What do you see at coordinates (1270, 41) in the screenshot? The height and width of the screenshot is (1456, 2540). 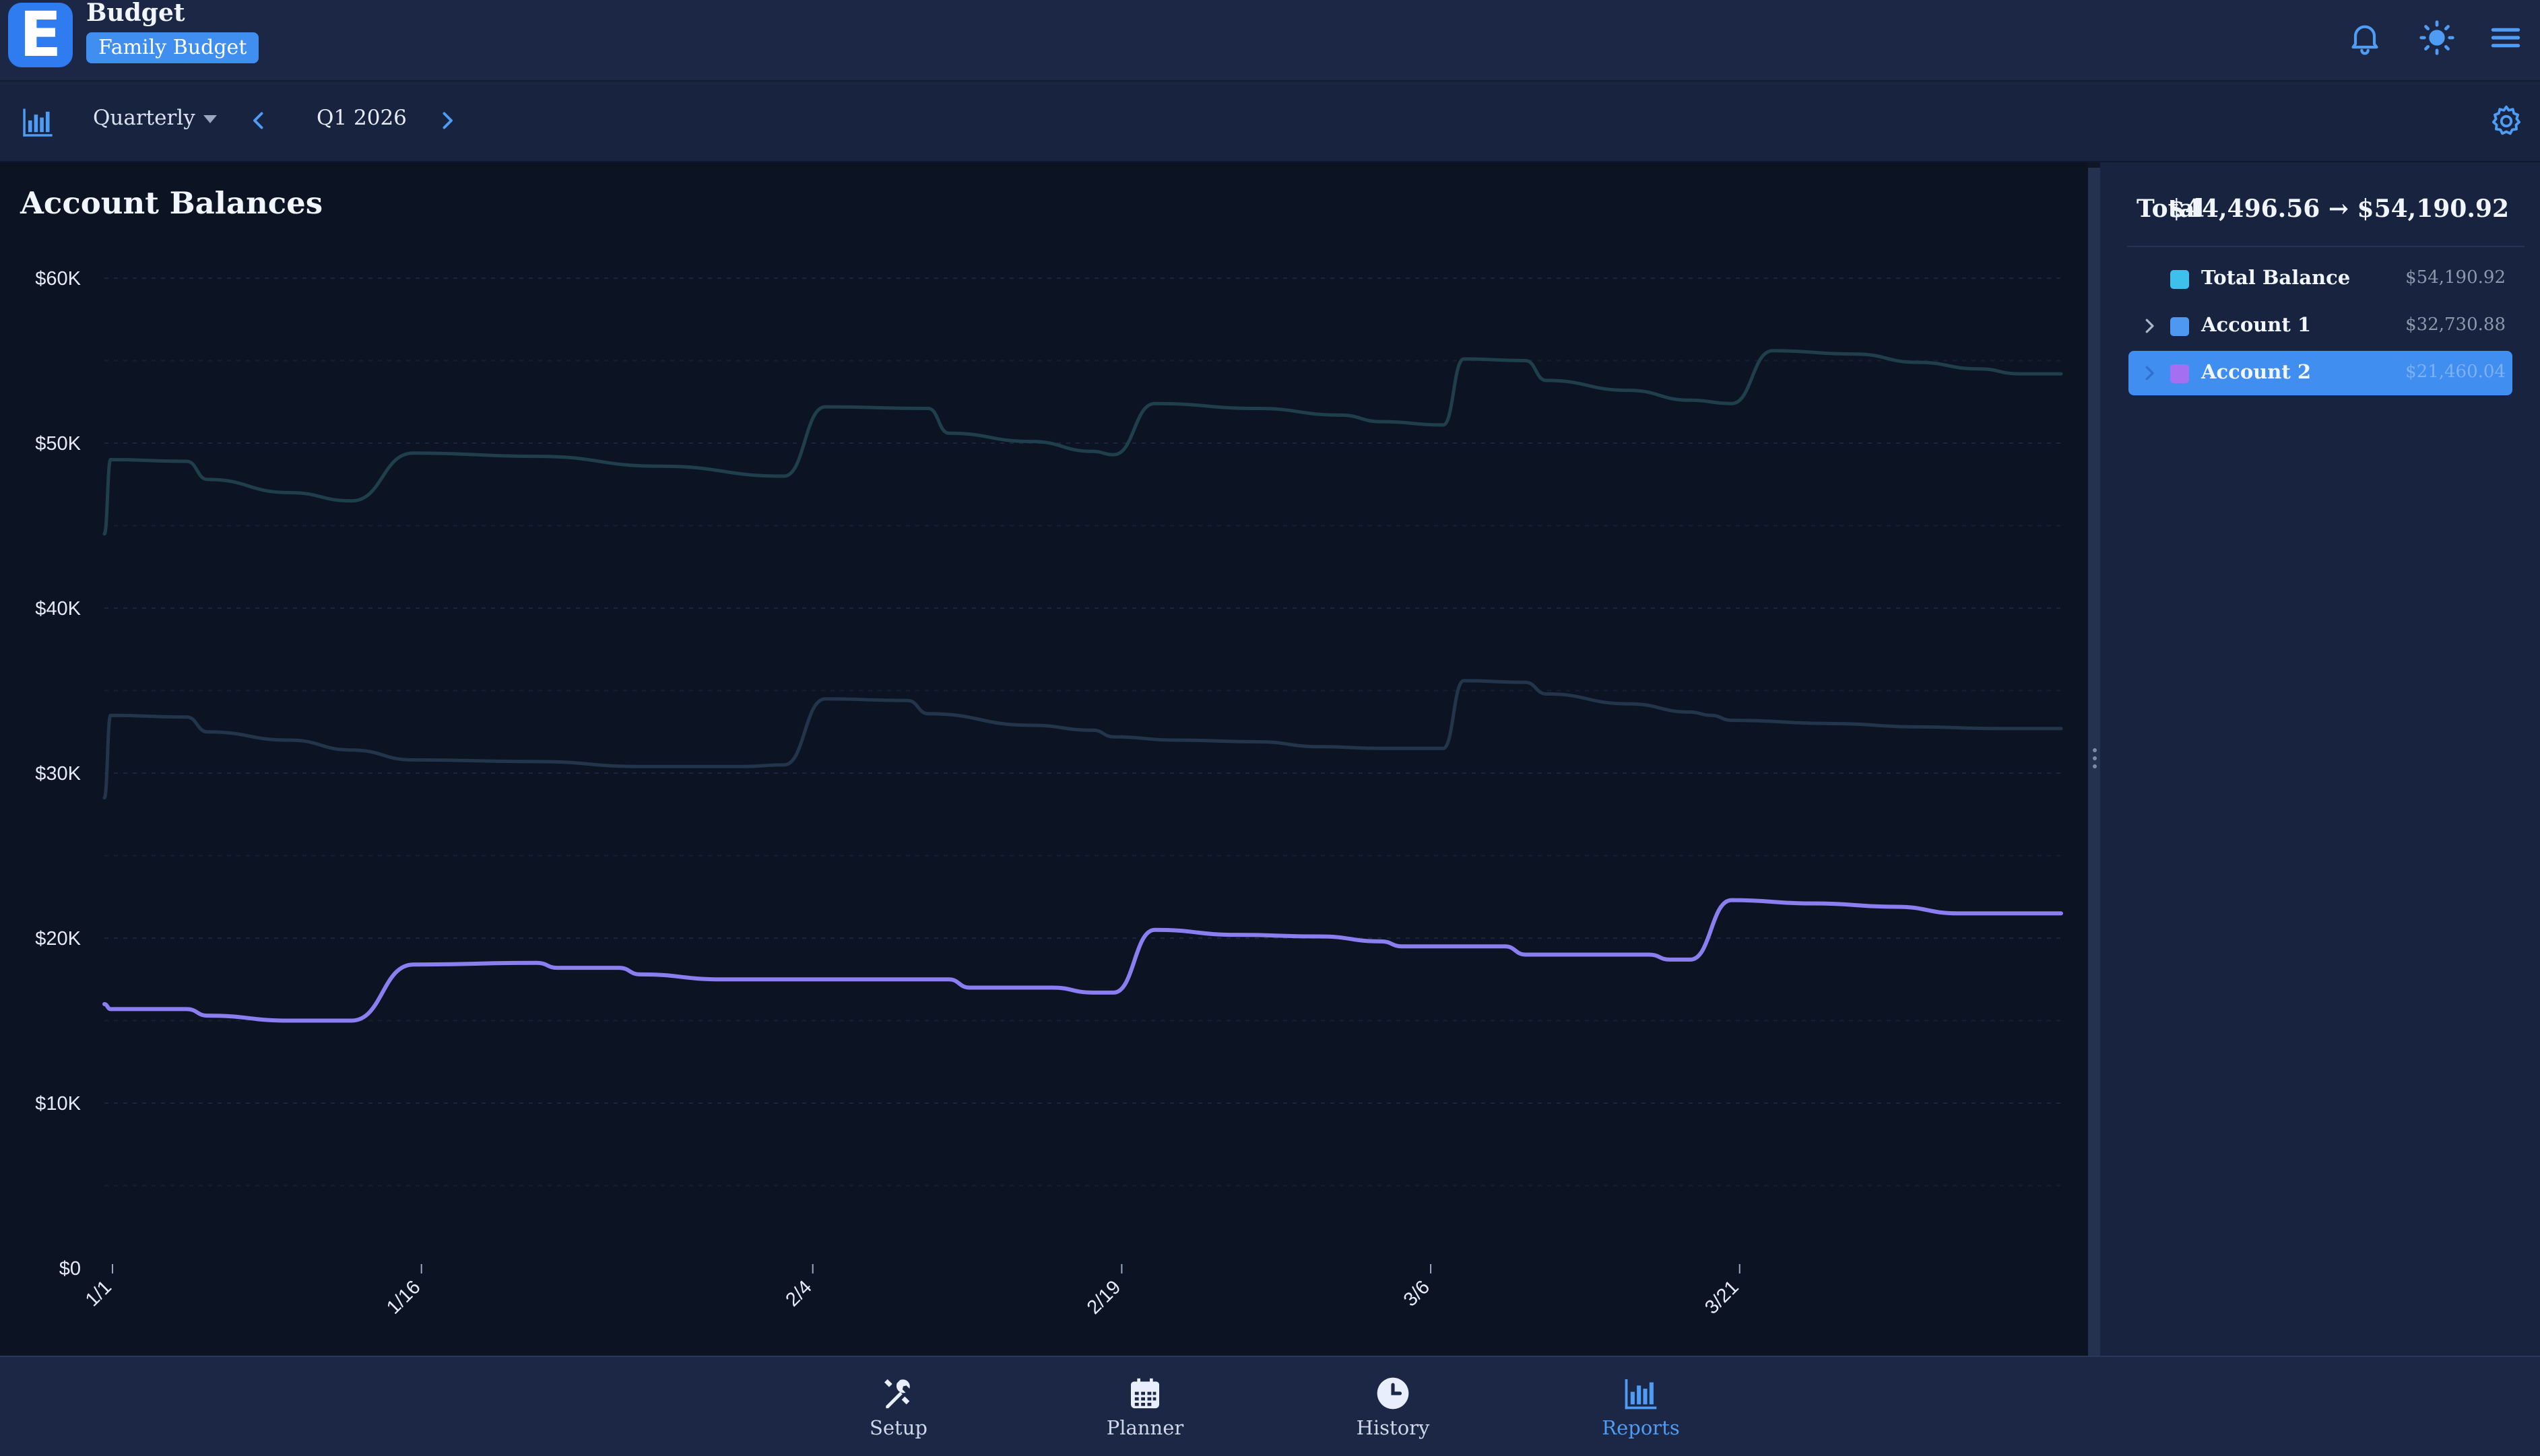 I see `top-bar: E Budget Family Budget` at bounding box center [1270, 41].